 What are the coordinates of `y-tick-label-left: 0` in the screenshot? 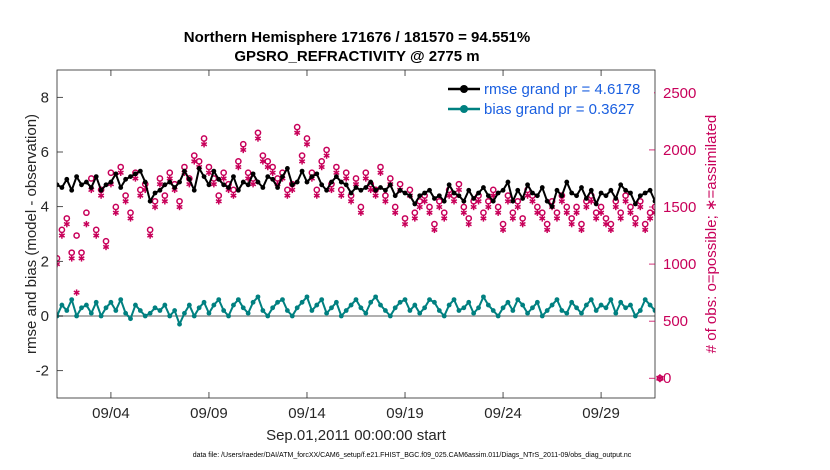 It's located at (45, 316).